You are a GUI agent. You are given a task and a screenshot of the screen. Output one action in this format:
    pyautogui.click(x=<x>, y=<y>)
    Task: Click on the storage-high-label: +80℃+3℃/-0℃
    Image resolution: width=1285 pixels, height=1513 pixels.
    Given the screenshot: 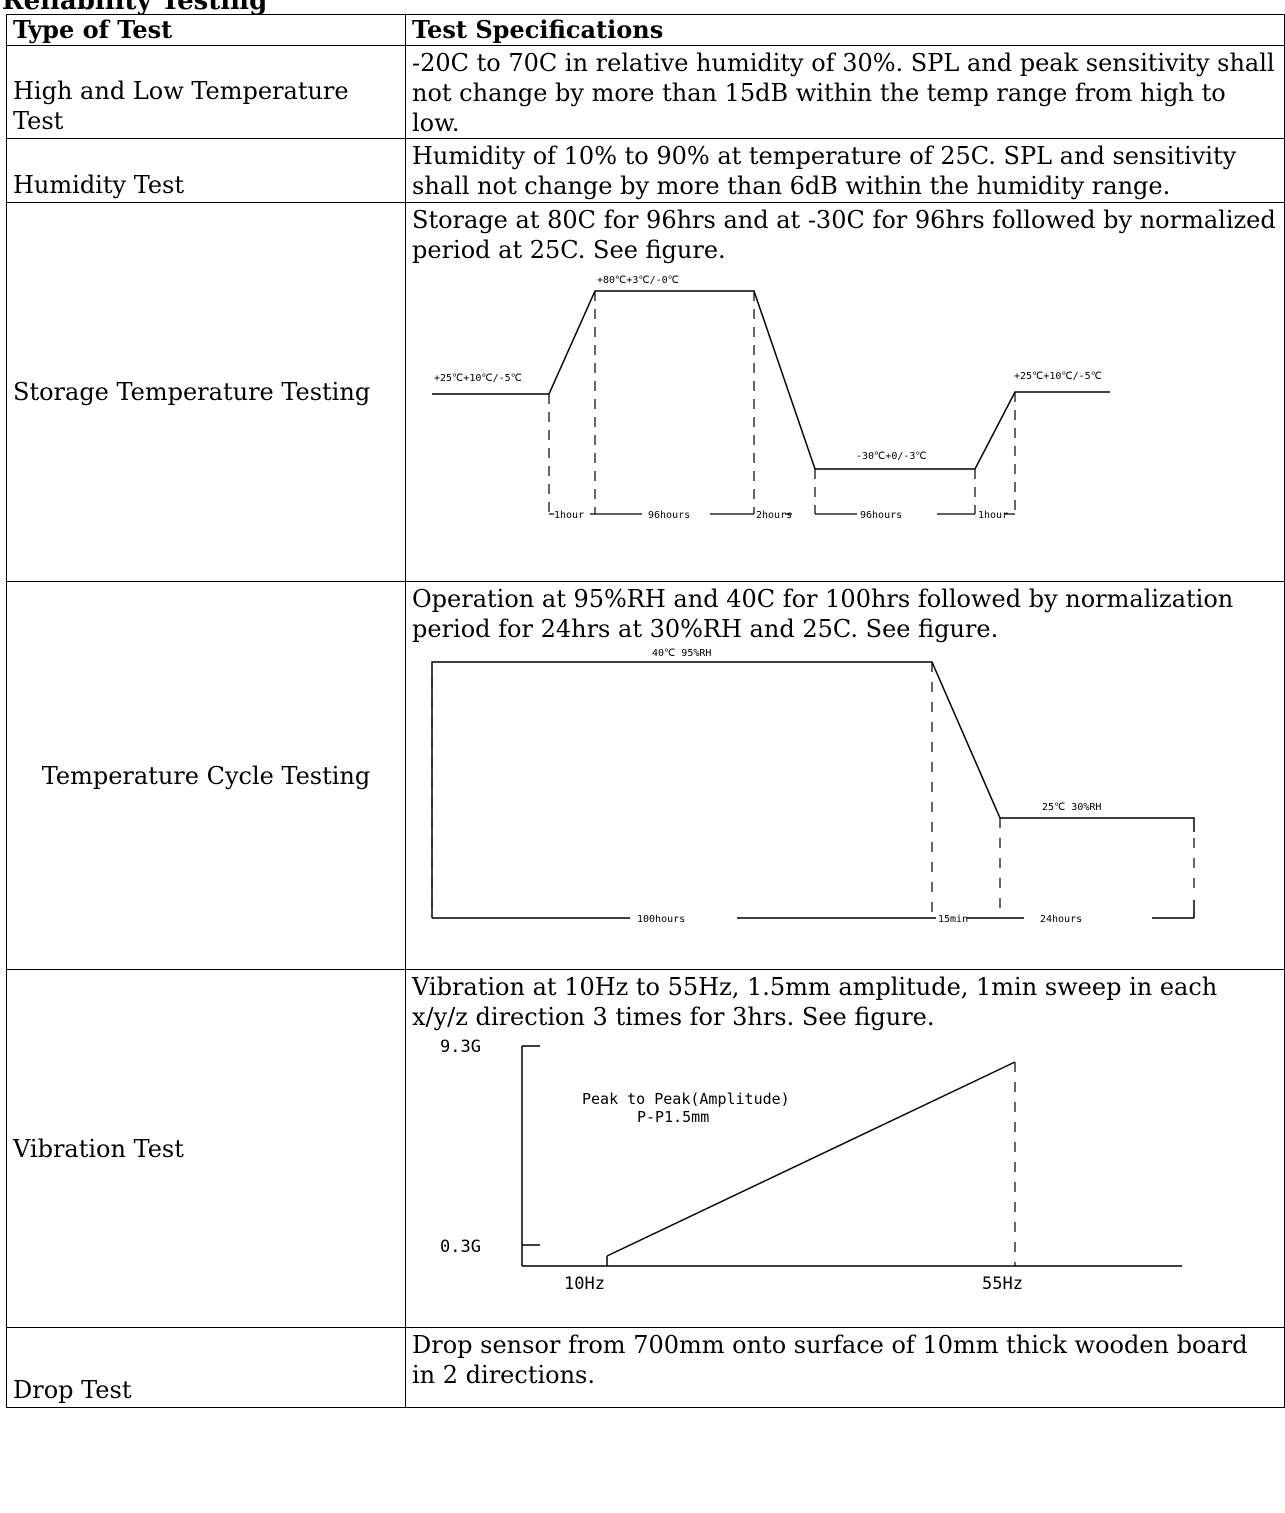 What is the action you would take?
    pyautogui.click(x=638, y=280)
    